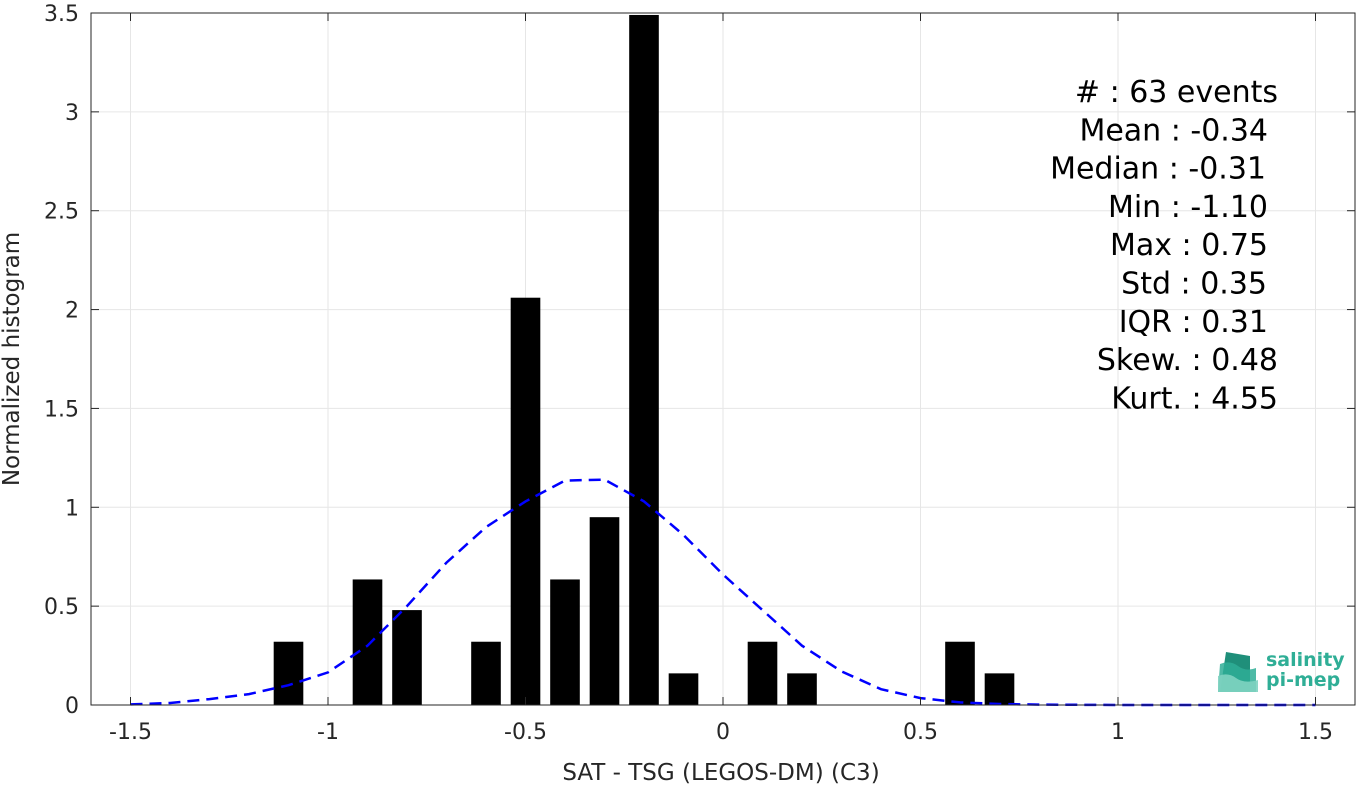 This screenshot has width=1367, height=785. I want to click on stats-annotation: Max : 0.75, so click(1189, 245).